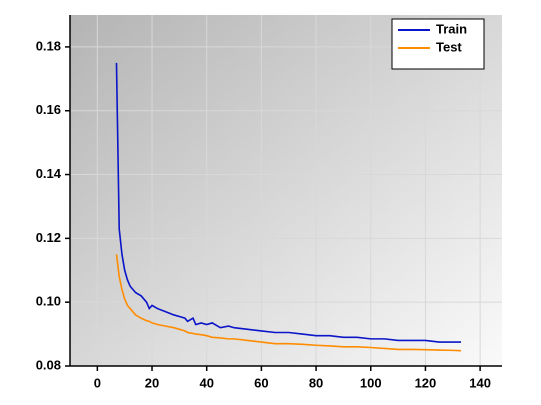 The width and height of the screenshot is (541, 405). Describe the element at coordinates (426, 382) in the screenshot. I see `x-tick-label: 120` at that location.